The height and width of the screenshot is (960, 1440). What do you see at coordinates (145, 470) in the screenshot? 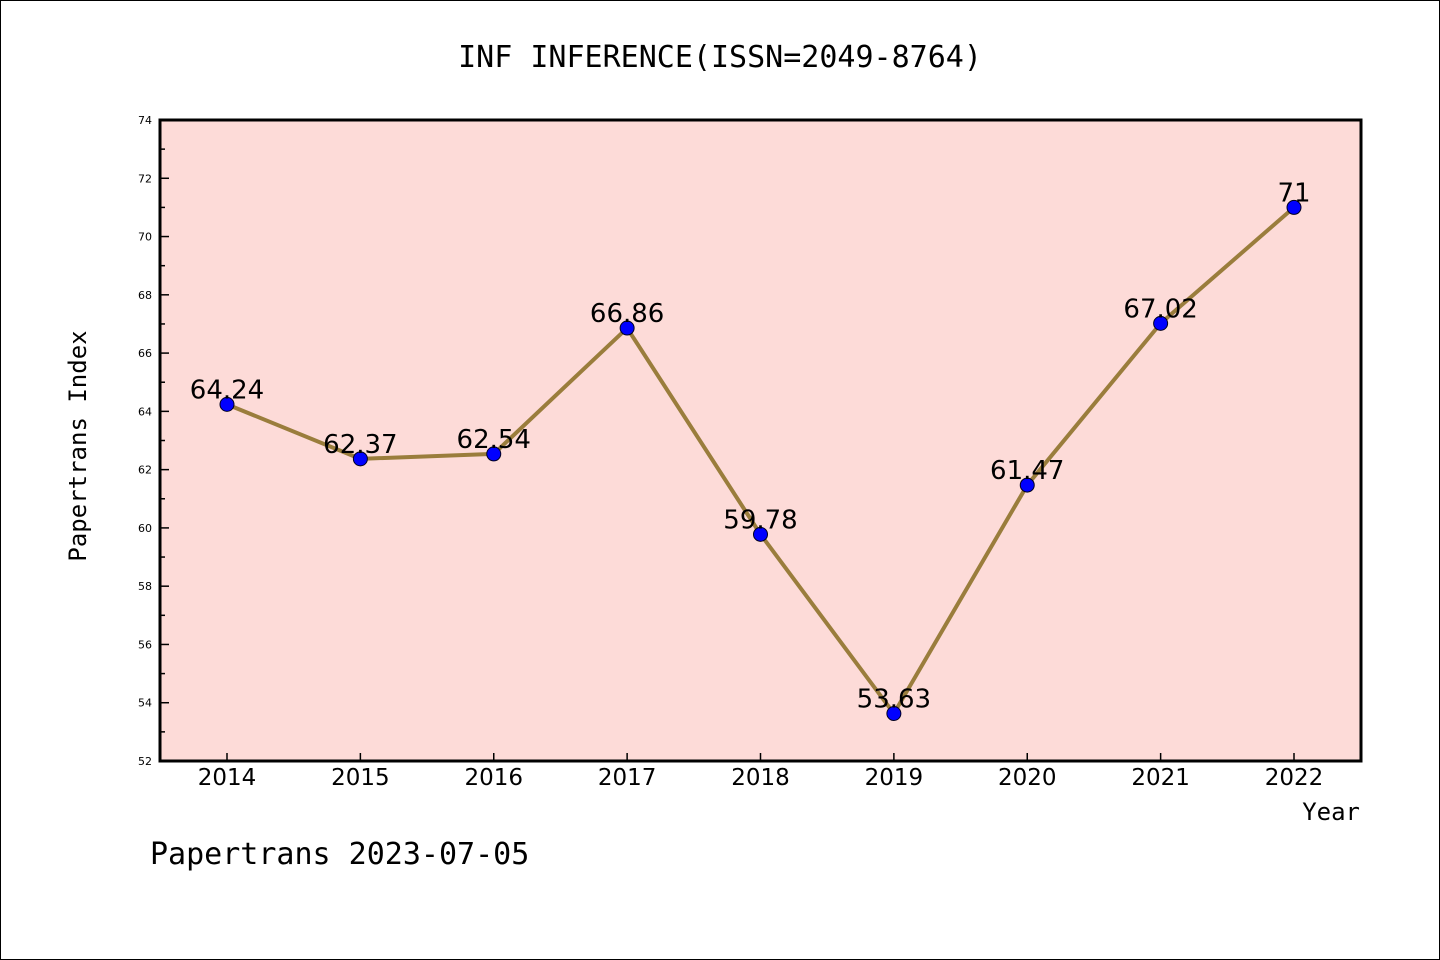
I see `y-tick-label: 62` at bounding box center [145, 470].